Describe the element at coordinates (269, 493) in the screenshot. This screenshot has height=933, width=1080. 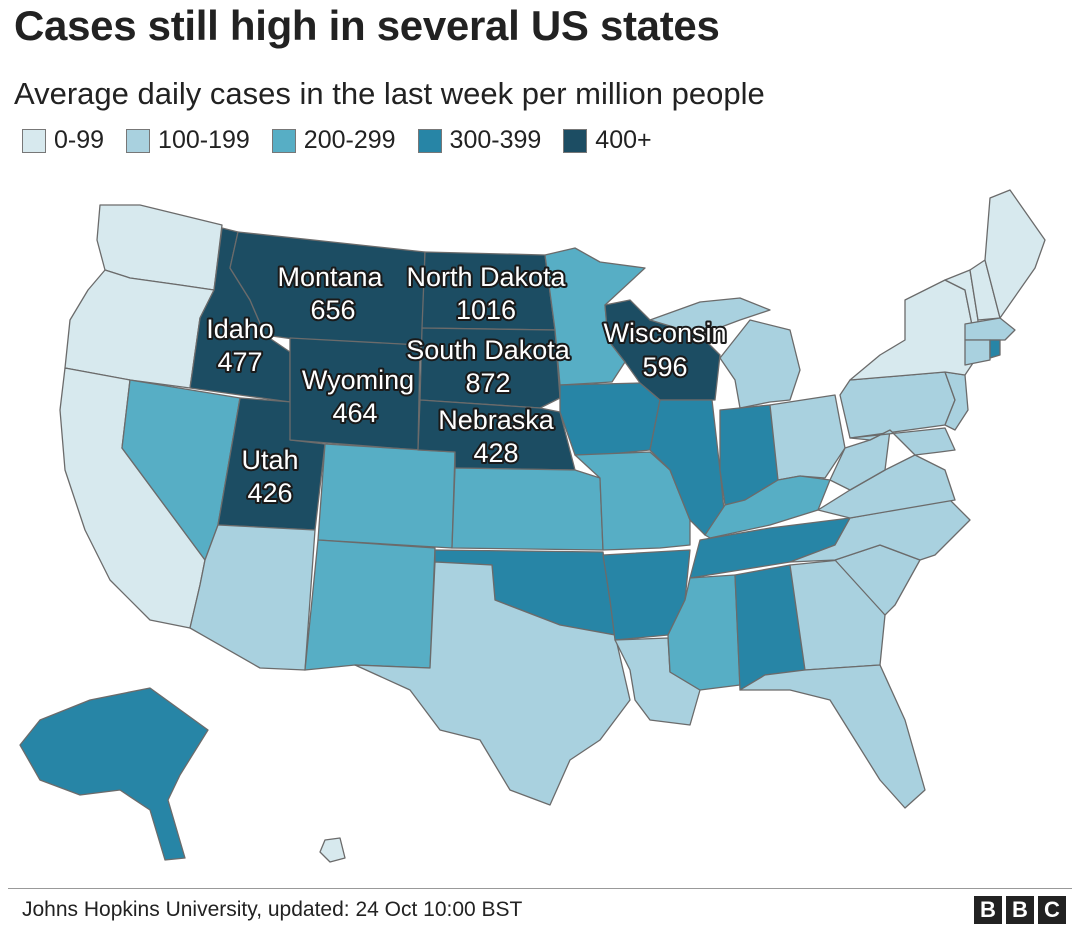
I see `label-utah-value: 426` at that location.